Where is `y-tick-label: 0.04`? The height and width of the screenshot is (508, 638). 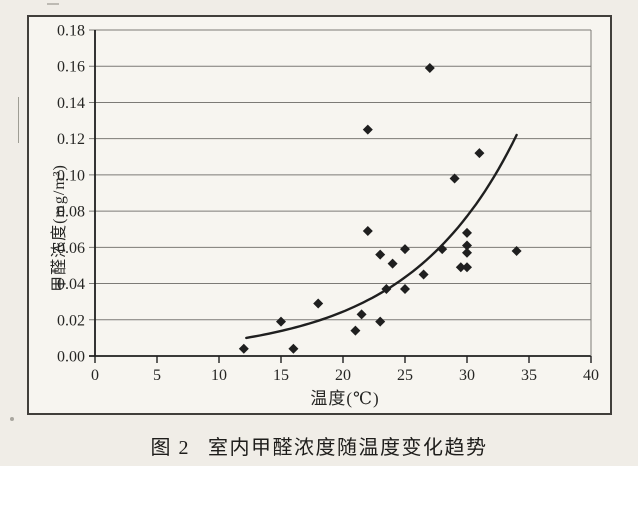 y-tick-label: 0.04 is located at coordinates (71, 284).